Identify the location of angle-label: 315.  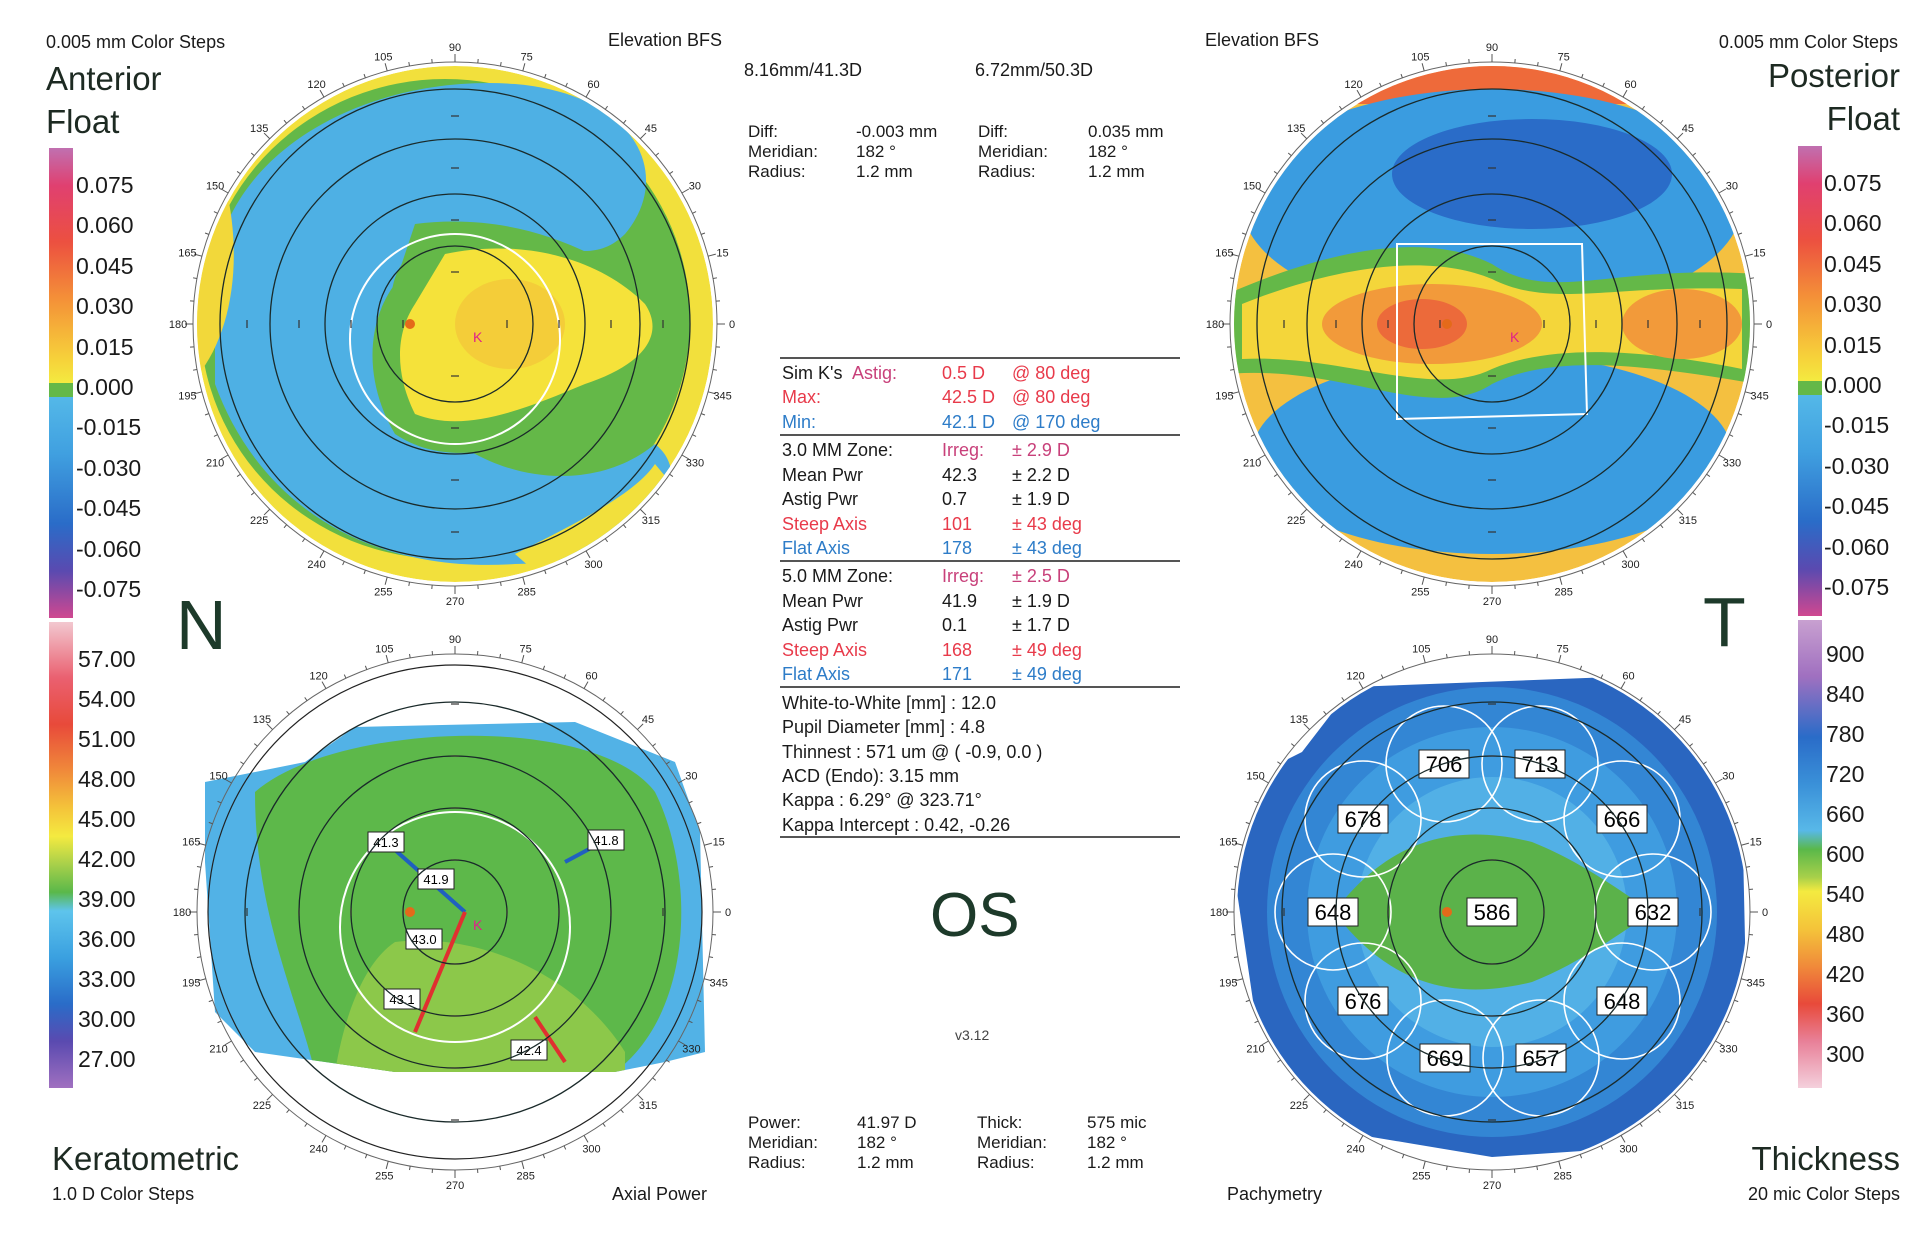
(1685, 1106).